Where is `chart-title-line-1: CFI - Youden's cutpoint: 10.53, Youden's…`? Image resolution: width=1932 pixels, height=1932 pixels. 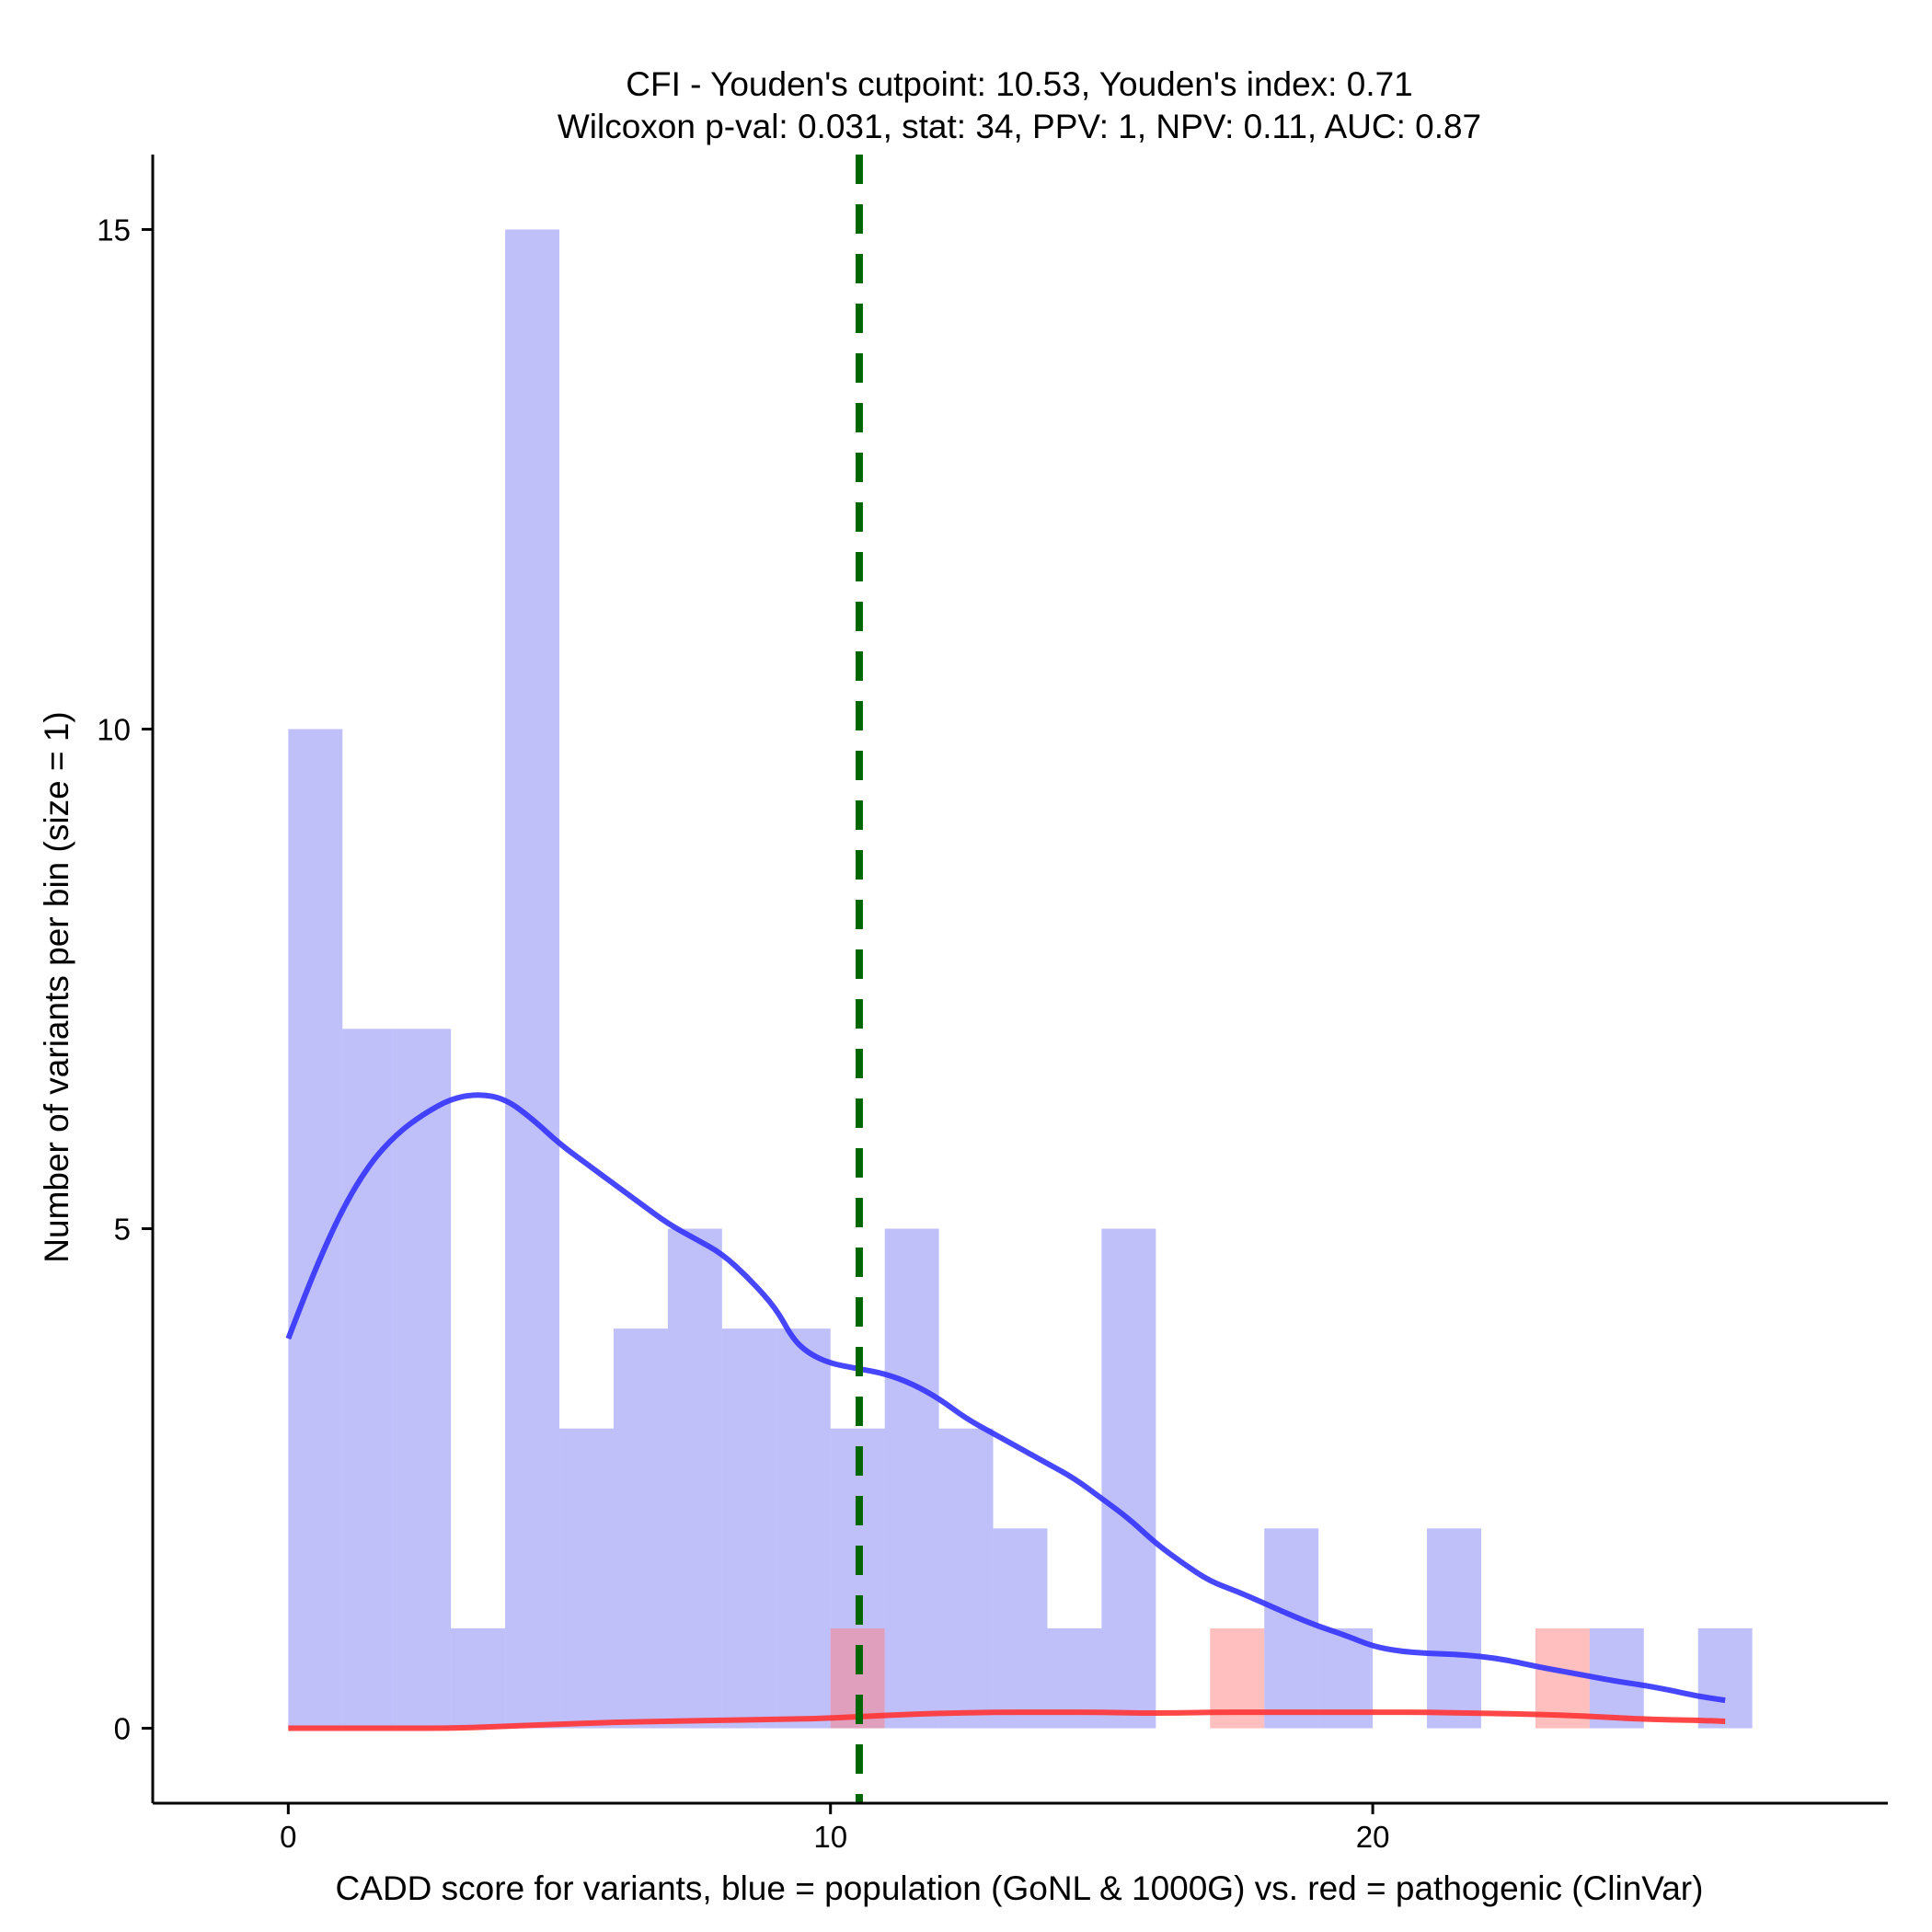
chart-title-line-1: CFI - Youden's cutpoint: 10.53, Youden's… is located at coordinates (1020, 84).